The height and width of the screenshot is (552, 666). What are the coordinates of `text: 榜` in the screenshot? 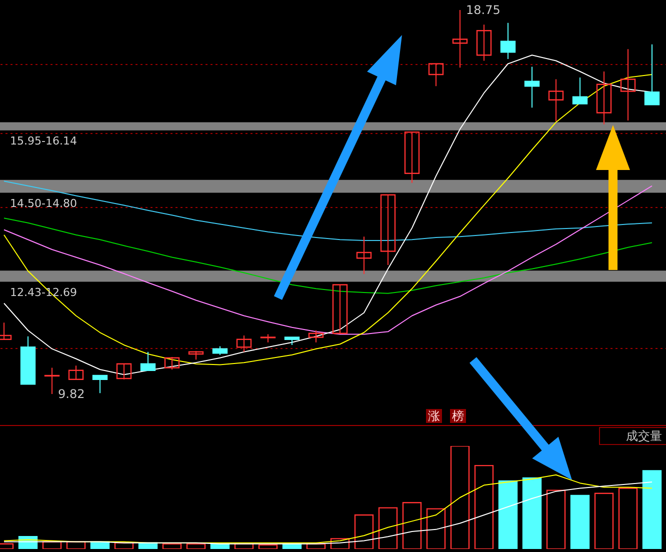 It's located at (458, 416).